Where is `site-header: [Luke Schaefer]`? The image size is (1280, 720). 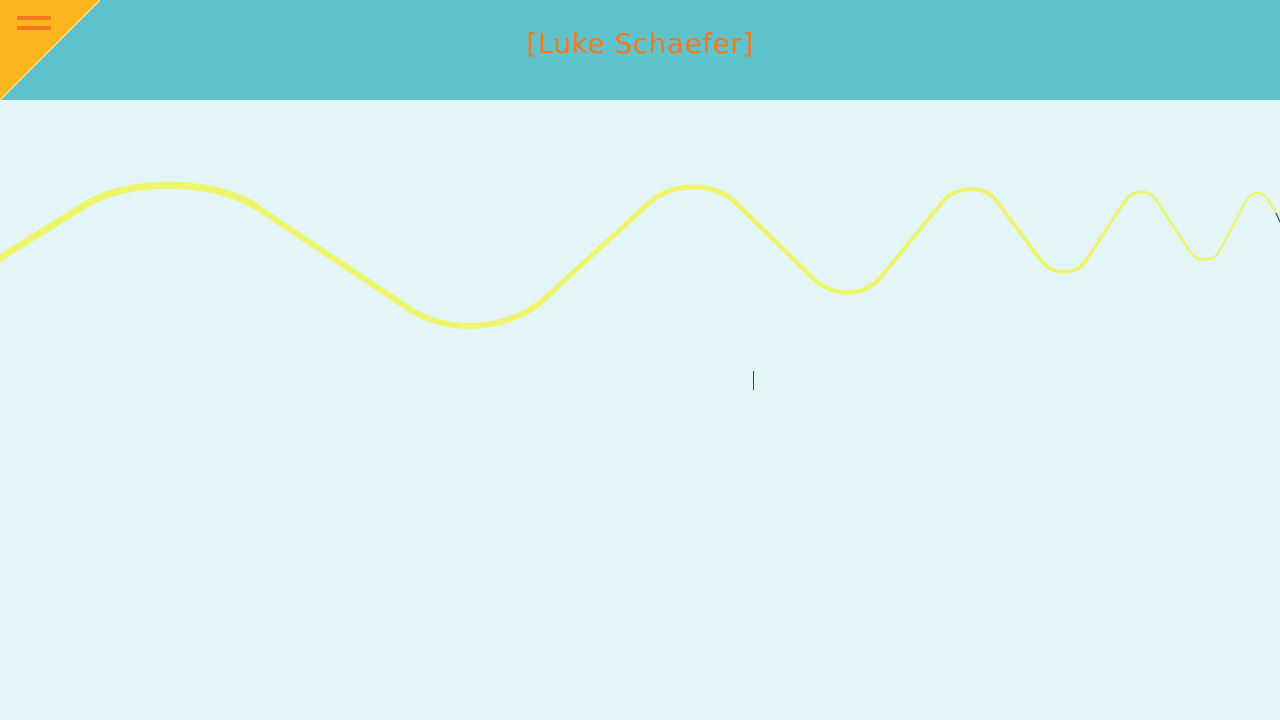 site-header: [Luke Schaefer] is located at coordinates (640, 50).